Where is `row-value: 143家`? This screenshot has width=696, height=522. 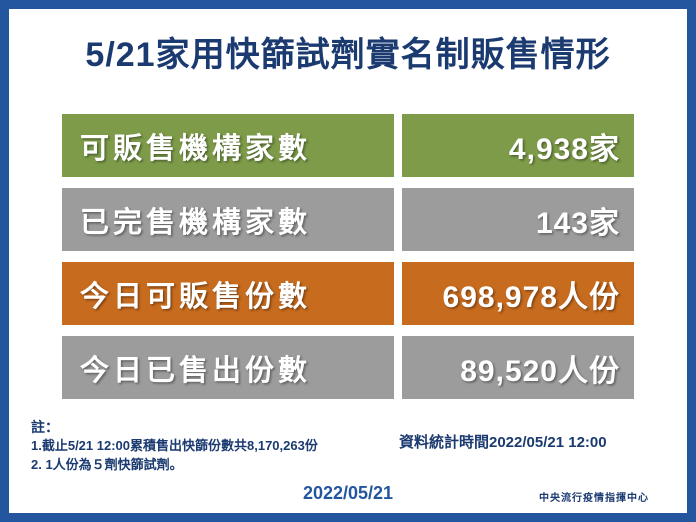
row-value: 143家 is located at coordinates (518, 219).